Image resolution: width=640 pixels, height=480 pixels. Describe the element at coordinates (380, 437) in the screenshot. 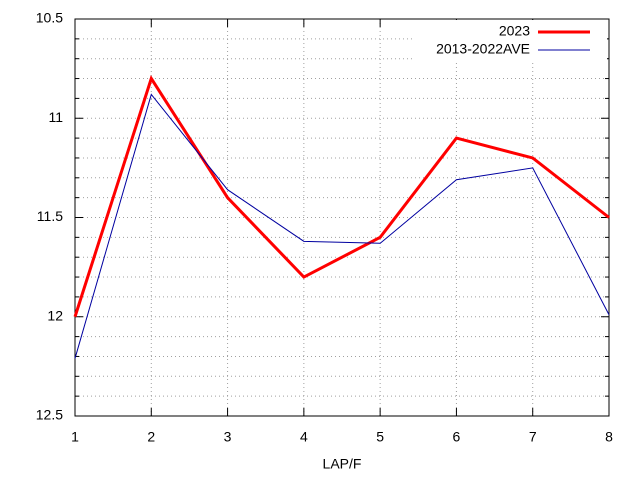

I see `x-tick-label: 5` at that location.